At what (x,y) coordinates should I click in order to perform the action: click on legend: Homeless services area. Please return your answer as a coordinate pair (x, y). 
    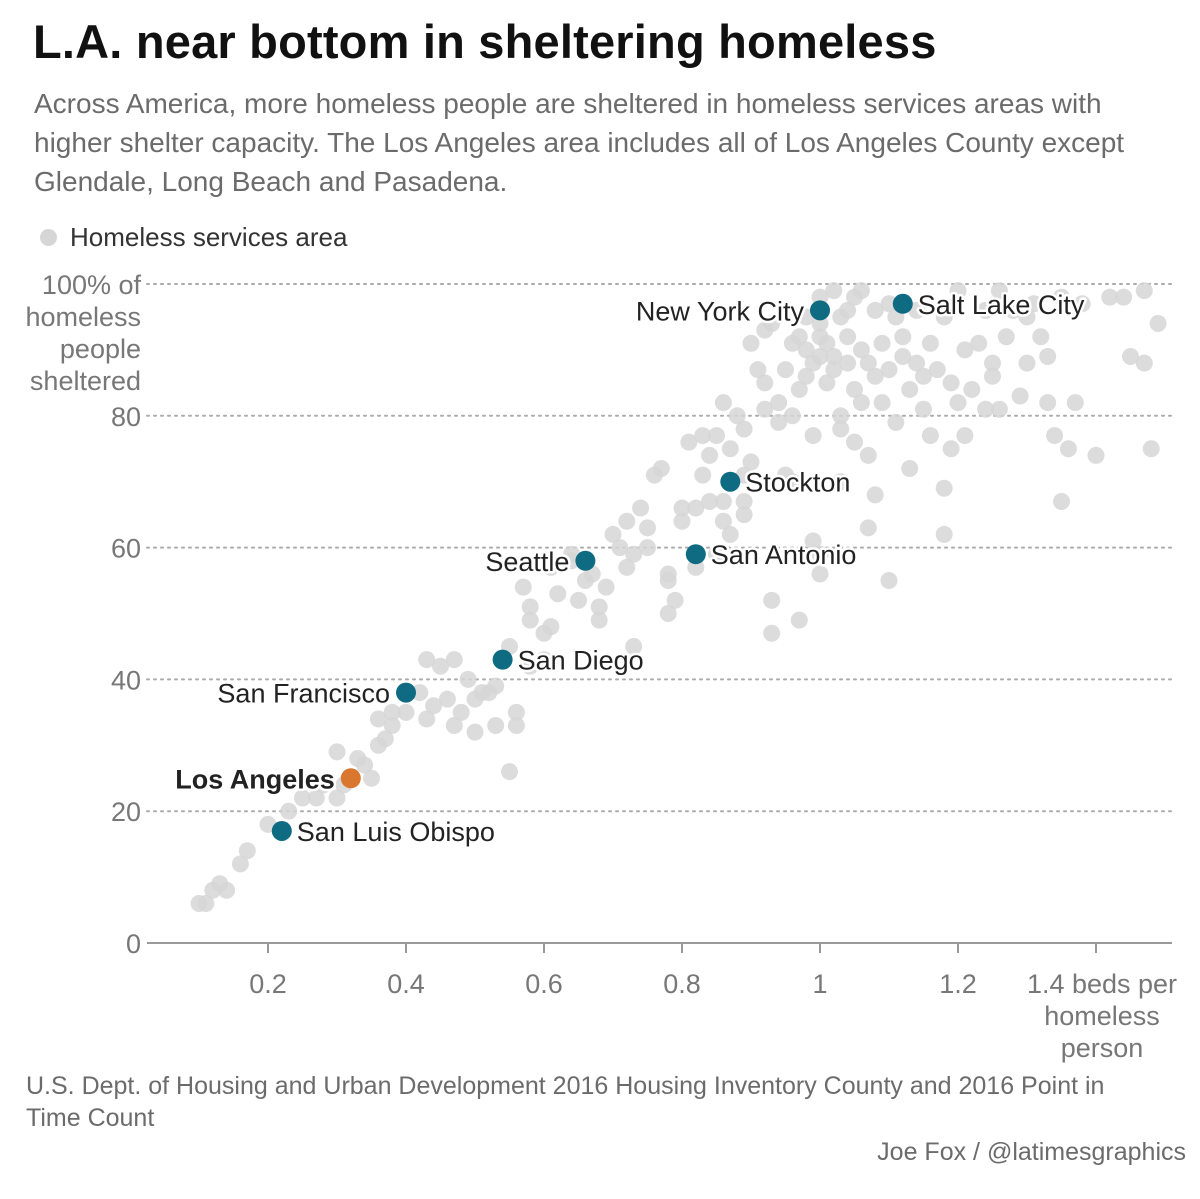
    Looking at the image, I should click on (193, 237).